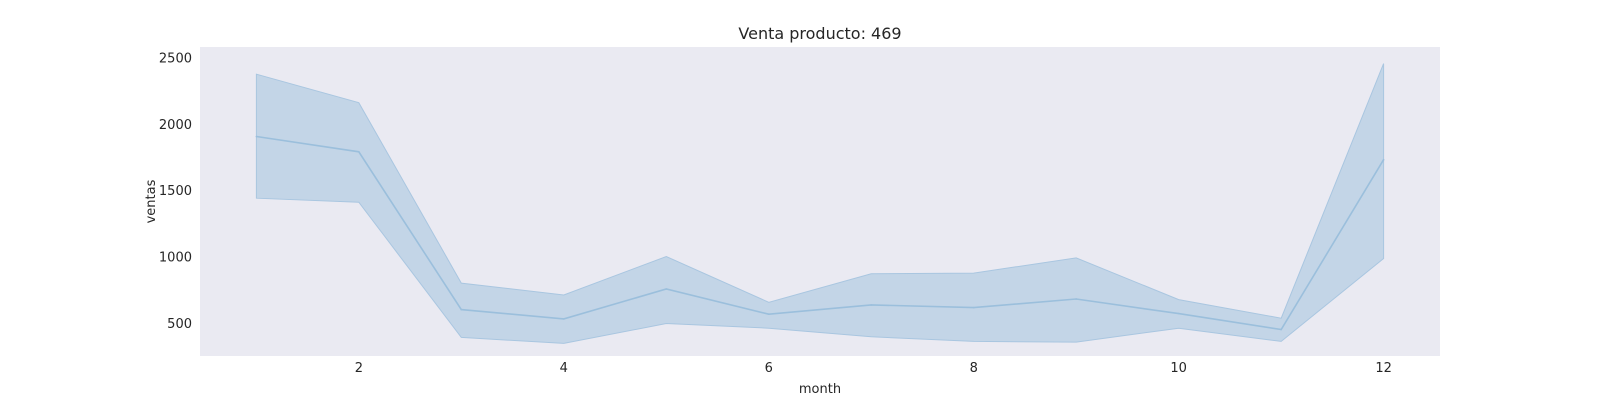 This screenshot has width=1600, height=404. I want to click on y-tick-label: 1000, so click(175, 258).